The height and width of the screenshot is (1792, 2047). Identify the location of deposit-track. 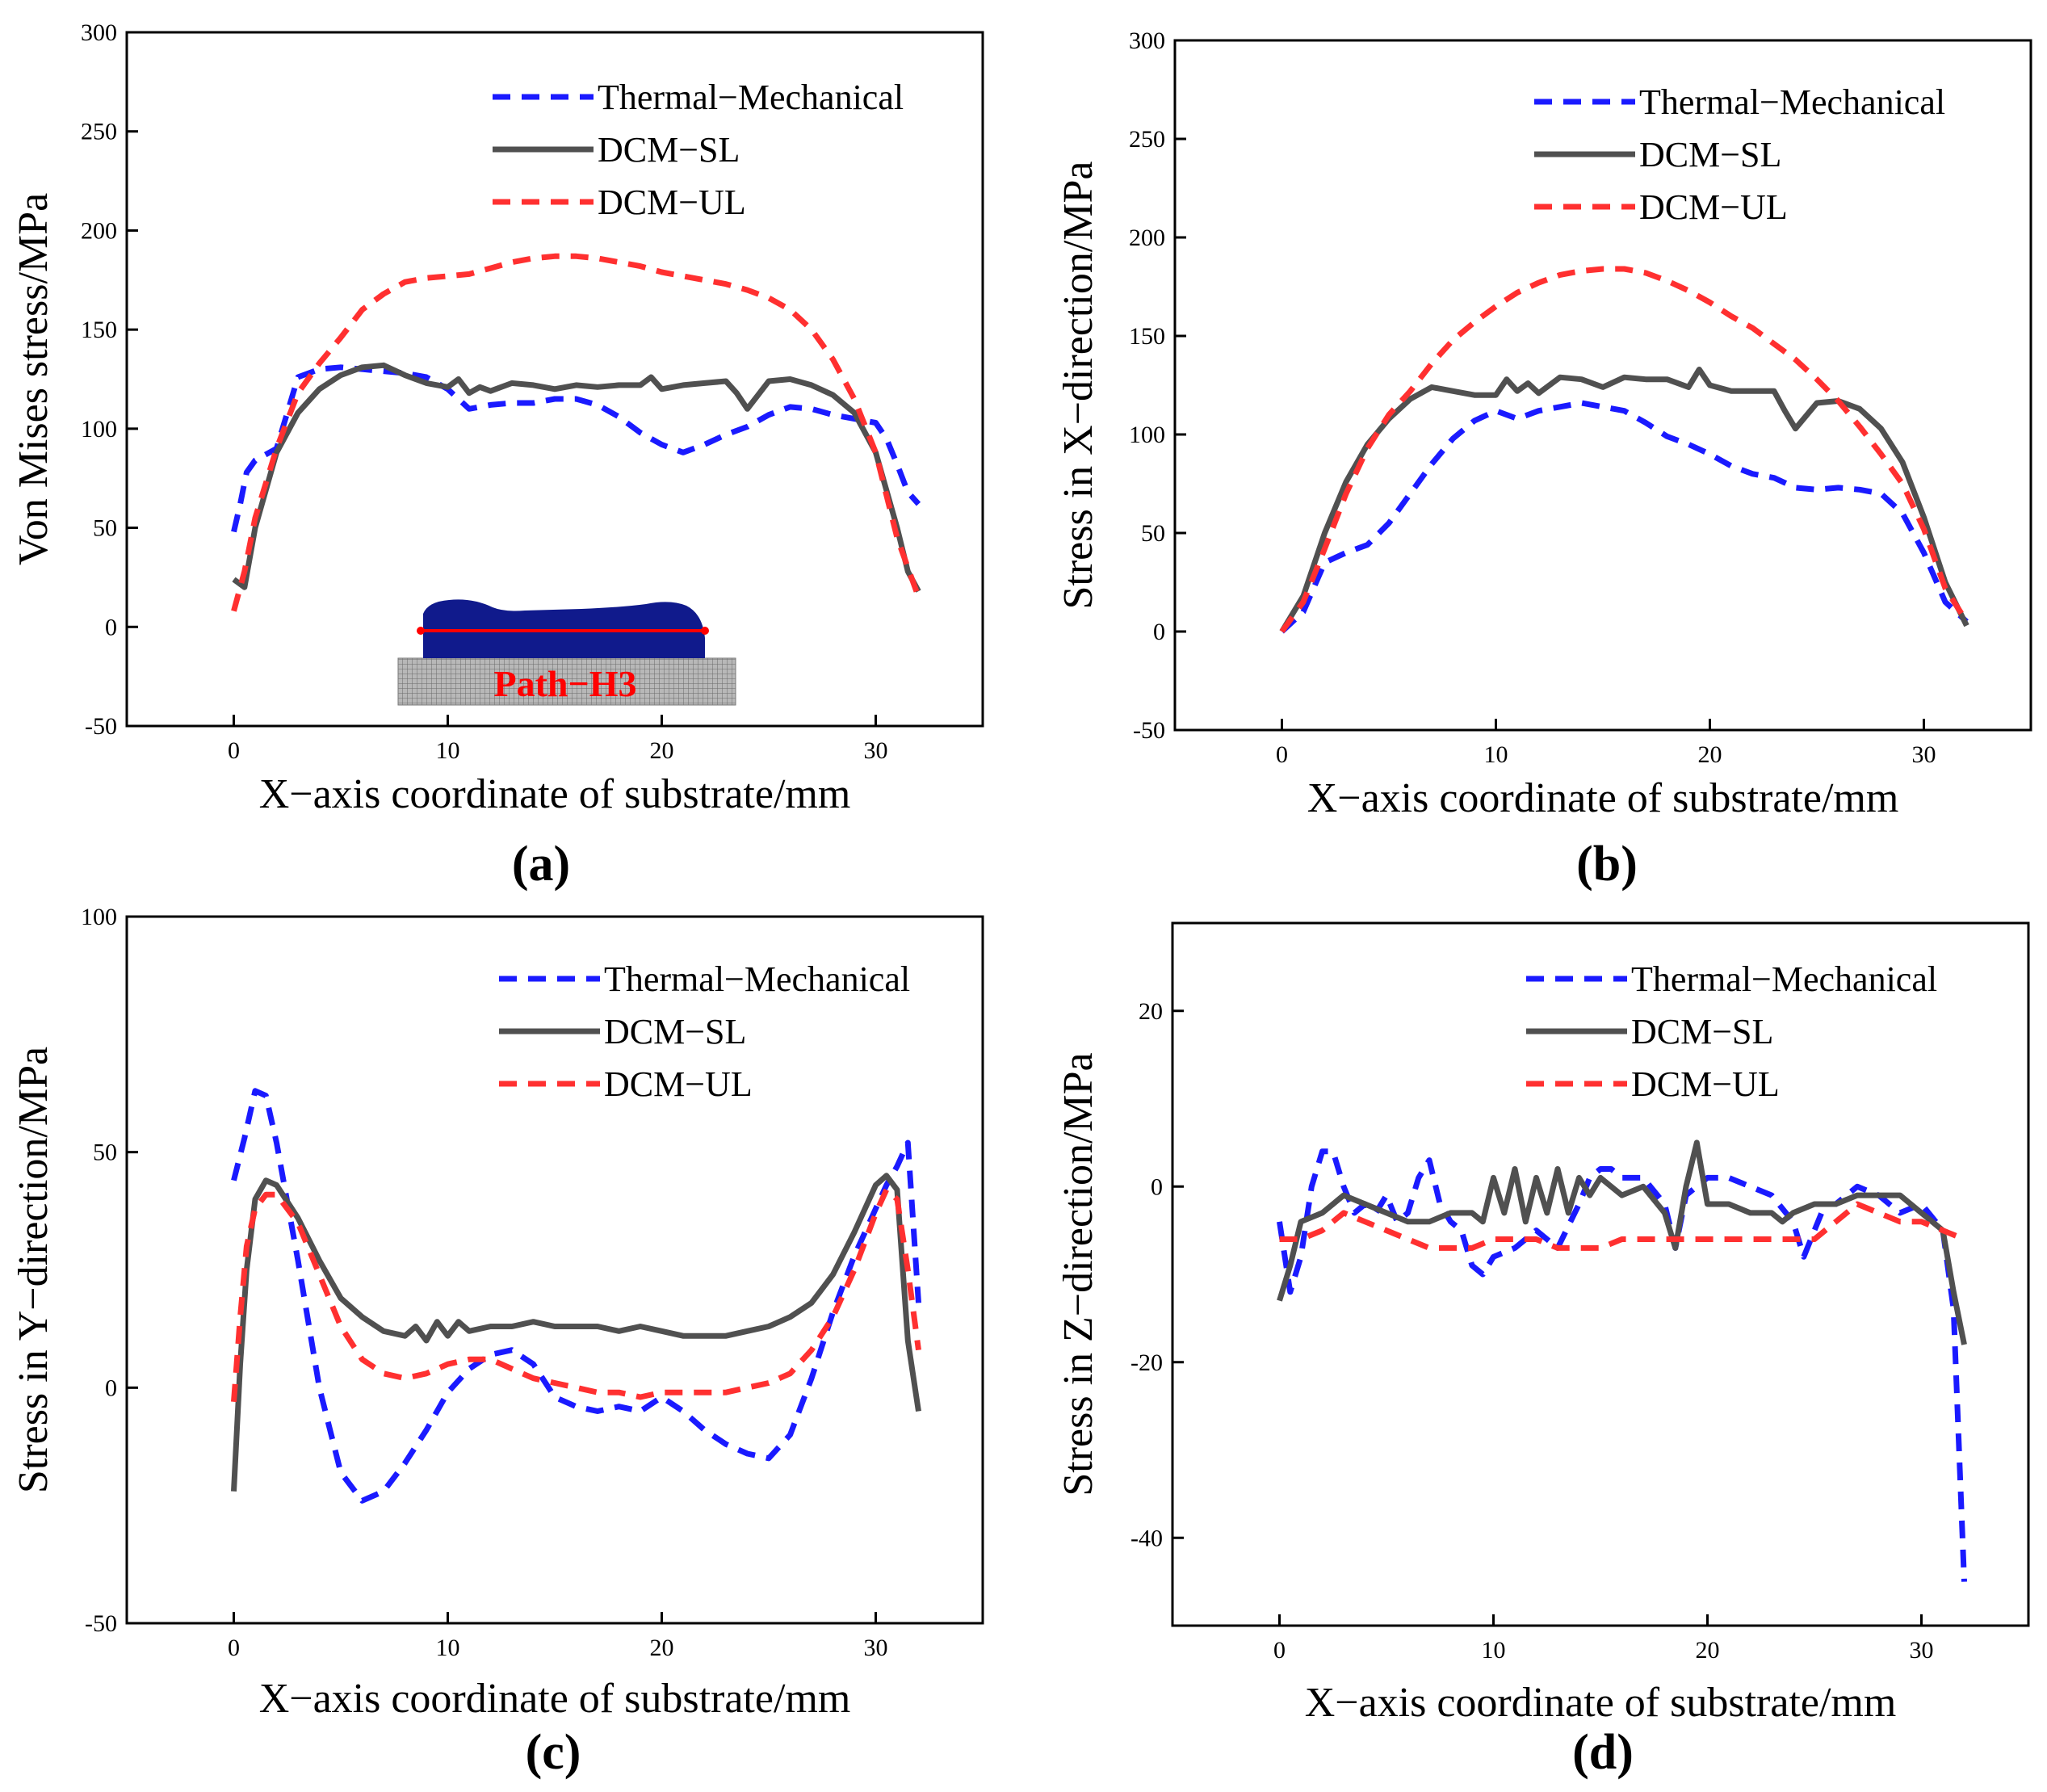
(564, 628).